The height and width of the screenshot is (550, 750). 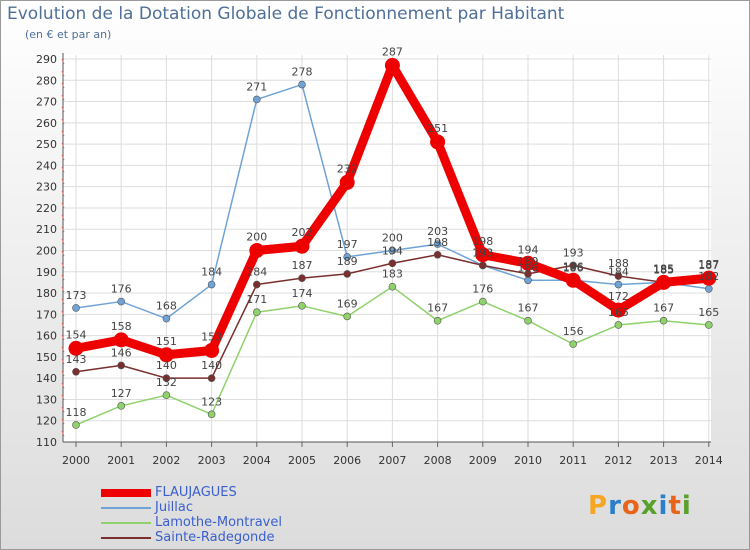 What do you see at coordinates (211, 337) in the screenshot?
I see `data-label-flaujagues: 153` at bounding box center [211, 337].